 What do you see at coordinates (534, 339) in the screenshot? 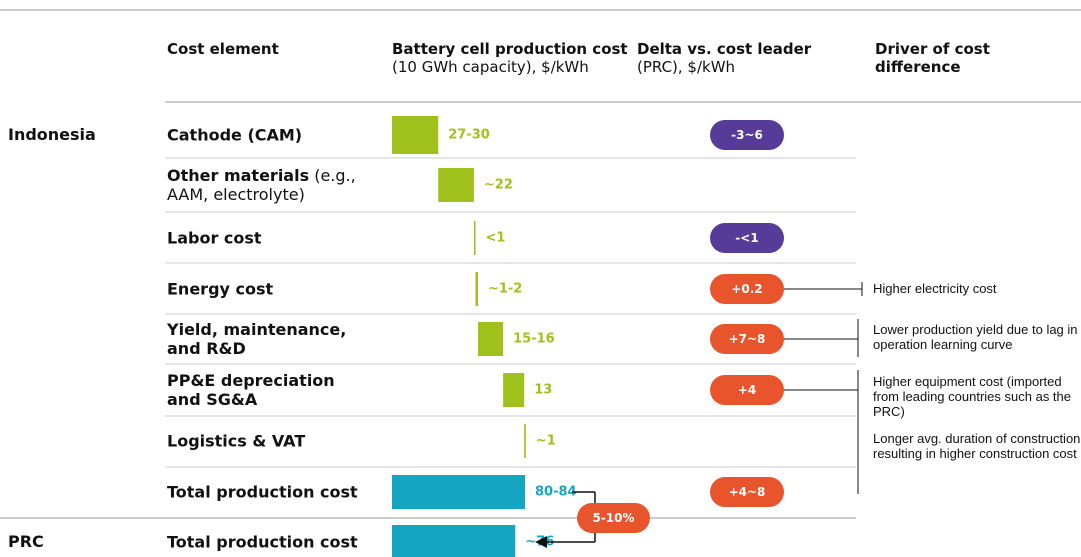
I see `value-label: 15-16` at bounding box center [534, 339].